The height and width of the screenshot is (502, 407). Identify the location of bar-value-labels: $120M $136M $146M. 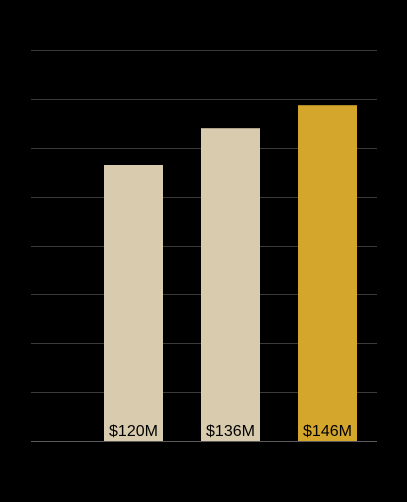
(230, 431).